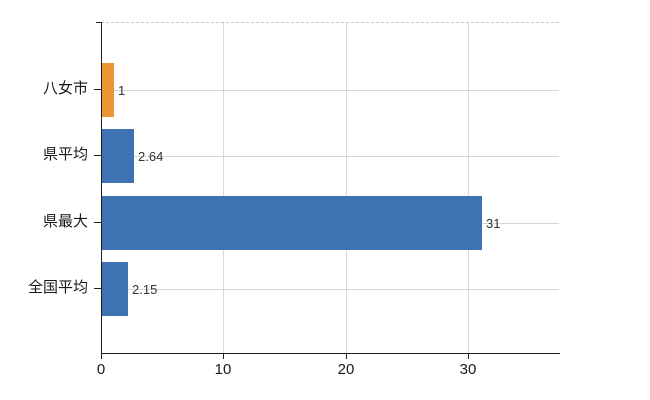  What do you see at coordinates (493, 223) in the screenshot?
I see `bar-value-label: 31` at bounding box center [493, 223].